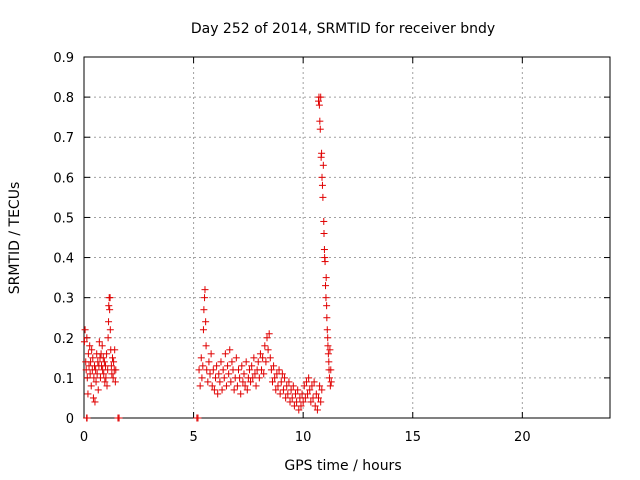 This screenshot has width=640, height=480. I want to click on y-axis-label: SRMTID / TECUs, so click(15, 238).